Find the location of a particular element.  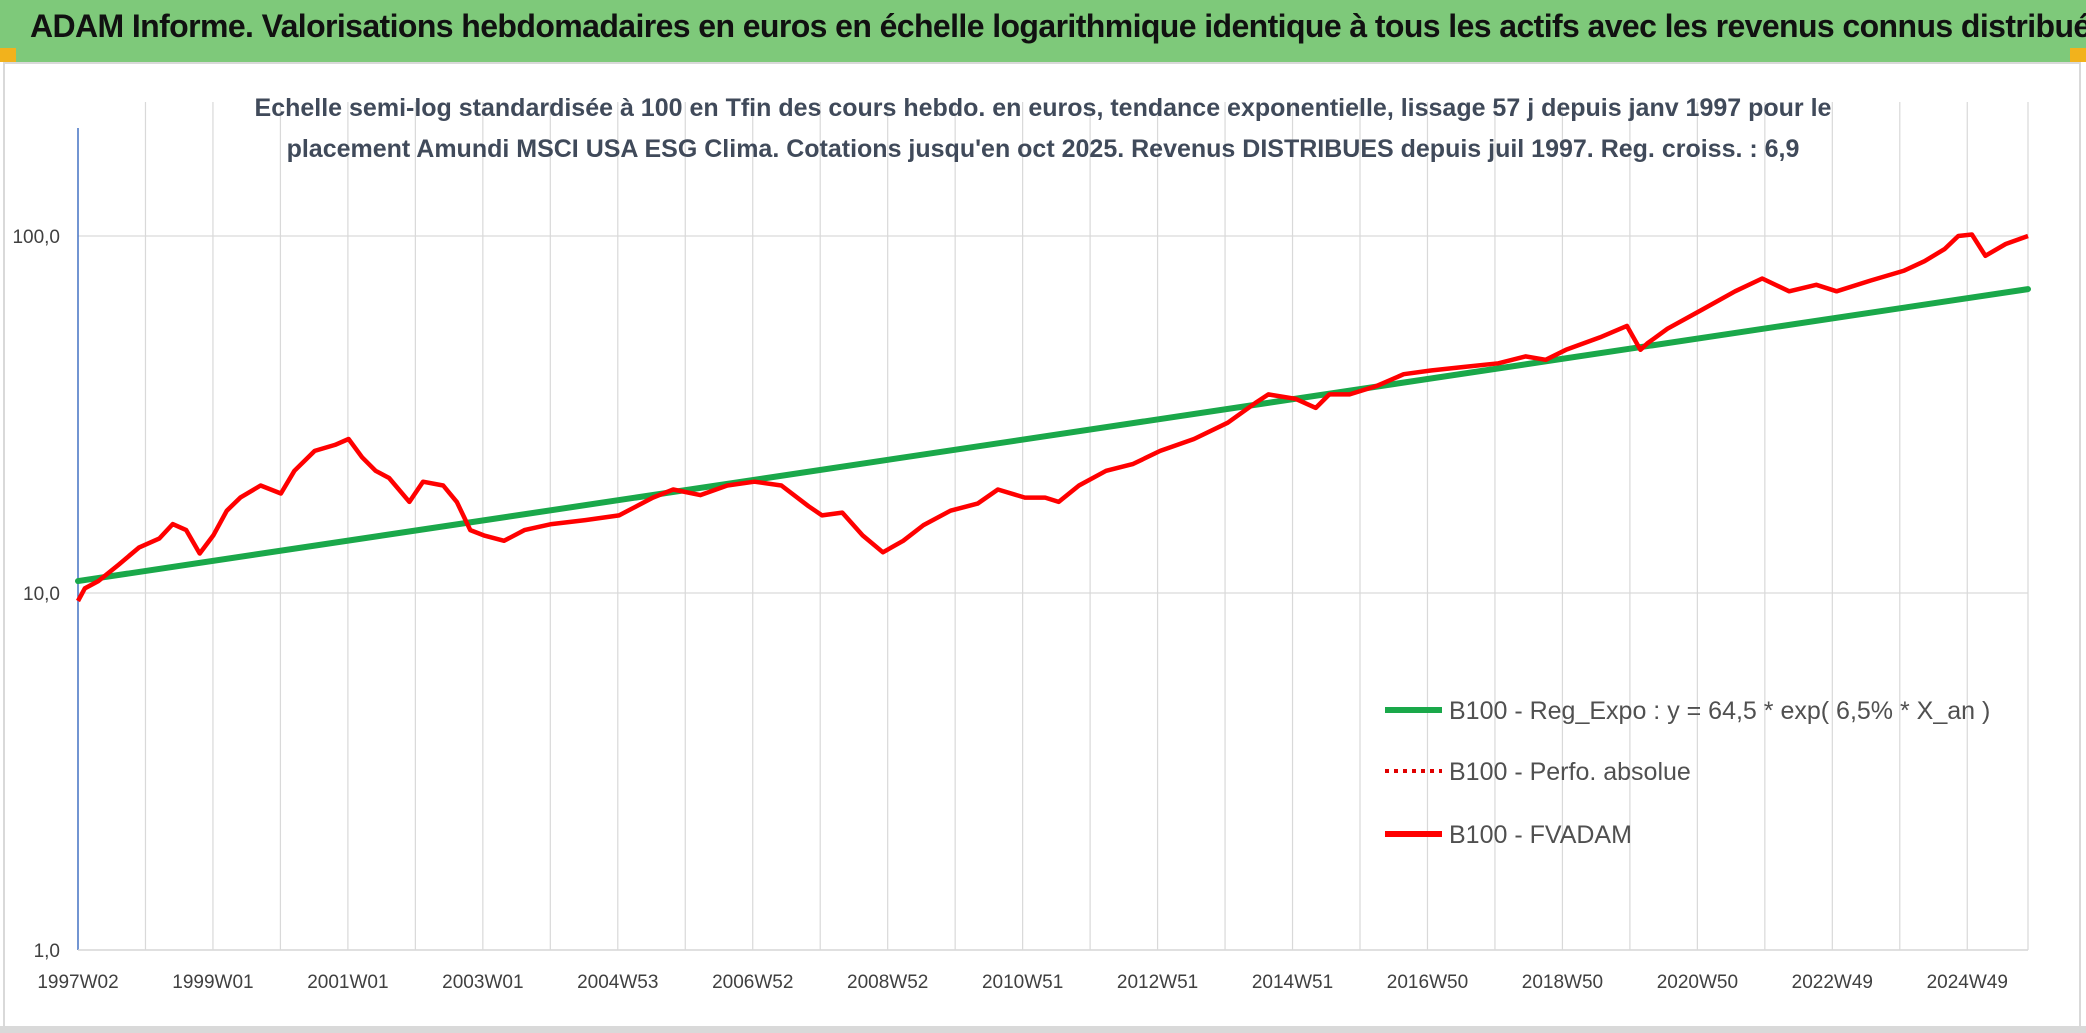

x-tick-label: 2006W52 is located at coordinates (752, 982).